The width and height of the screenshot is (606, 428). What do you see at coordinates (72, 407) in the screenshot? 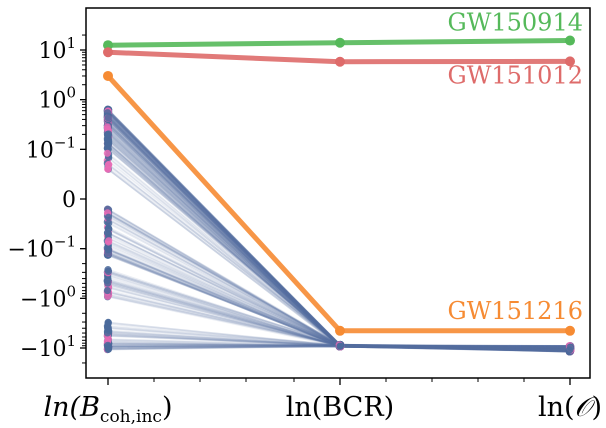
I see `x-label-b-base: ln(B` at bounding box center [72, 407].